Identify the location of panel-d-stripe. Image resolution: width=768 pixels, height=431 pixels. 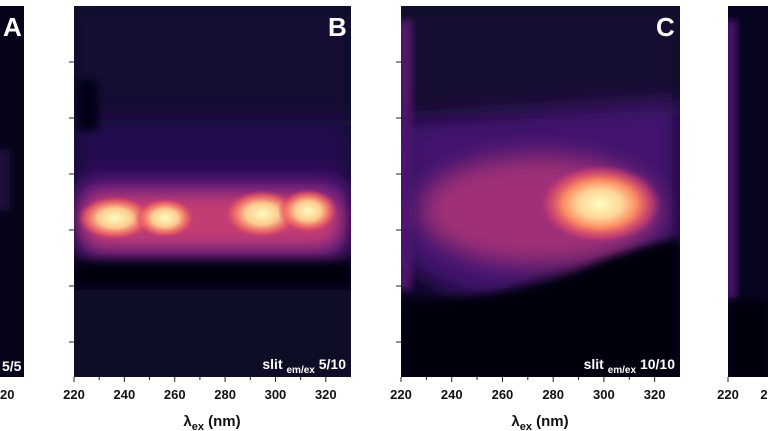
(732, 160).